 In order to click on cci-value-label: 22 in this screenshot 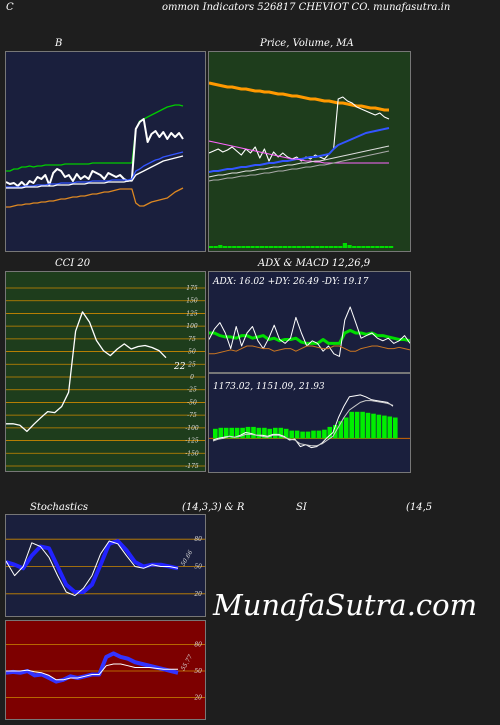, I will do `click(179, 367)`.